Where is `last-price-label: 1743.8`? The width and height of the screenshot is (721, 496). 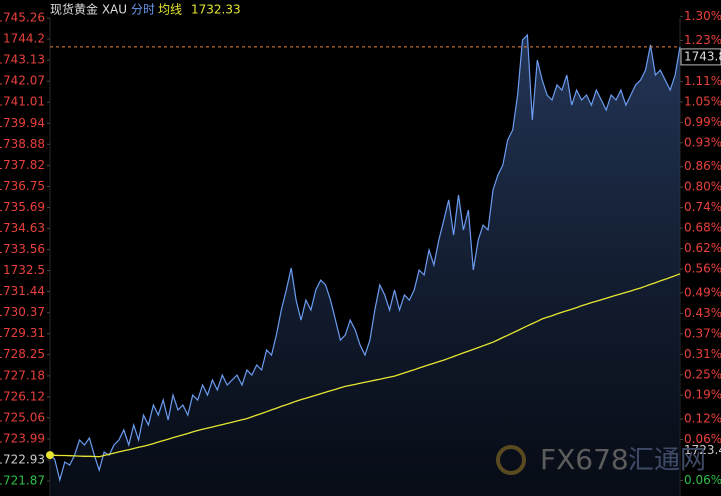
last-price-label: 1743.8 is located at coordinates (702, 56).